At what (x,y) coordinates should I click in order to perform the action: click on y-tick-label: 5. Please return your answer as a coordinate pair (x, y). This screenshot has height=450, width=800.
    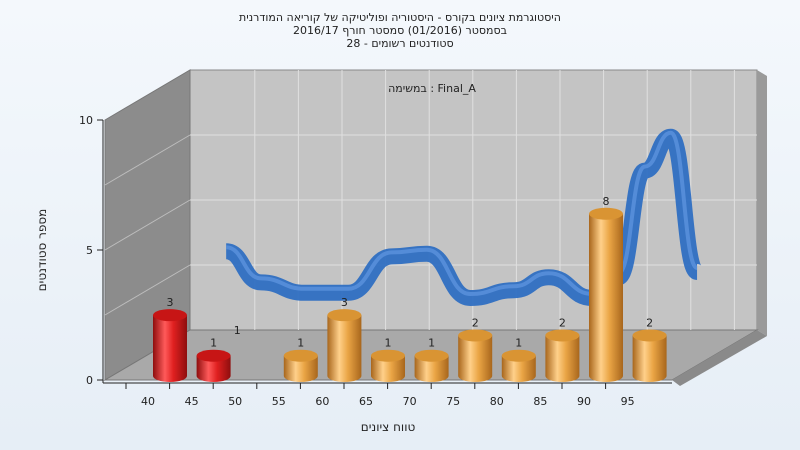
    Looking at the image, I should click on (89, 250).